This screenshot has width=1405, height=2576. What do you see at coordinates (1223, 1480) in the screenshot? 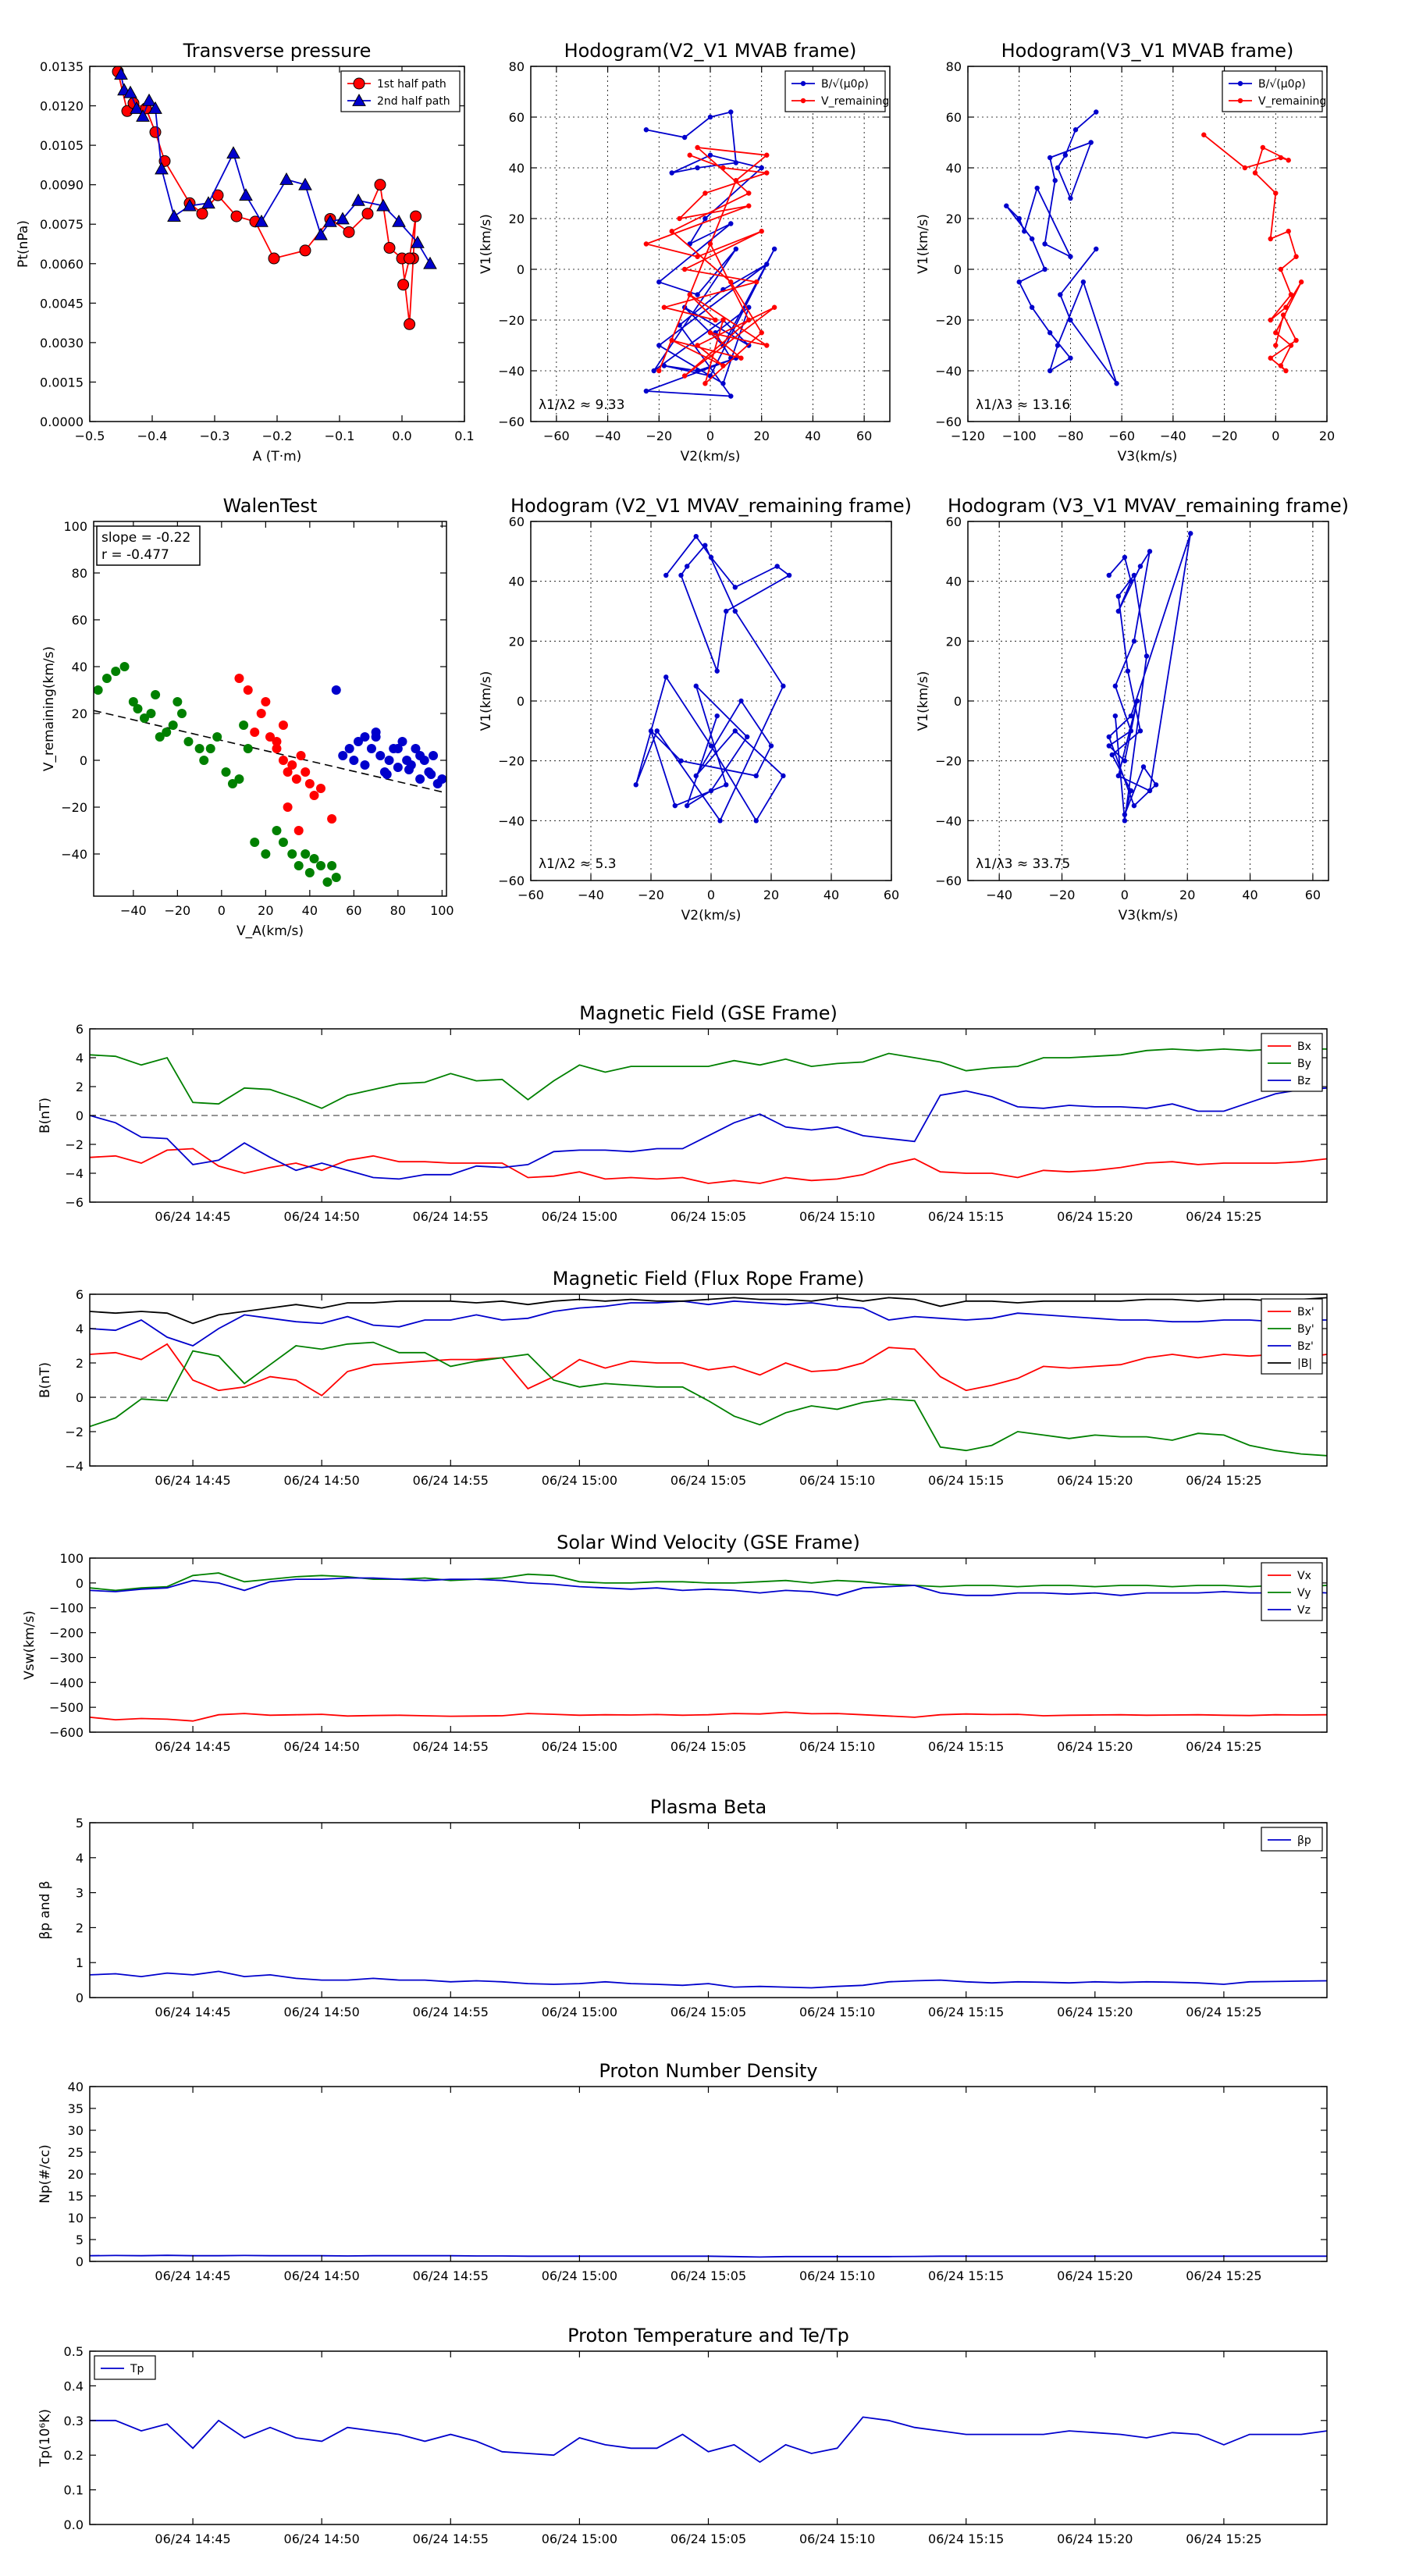
I see `x-tick-label: 06/24 15:25` at bounding box center [1223, 1480].